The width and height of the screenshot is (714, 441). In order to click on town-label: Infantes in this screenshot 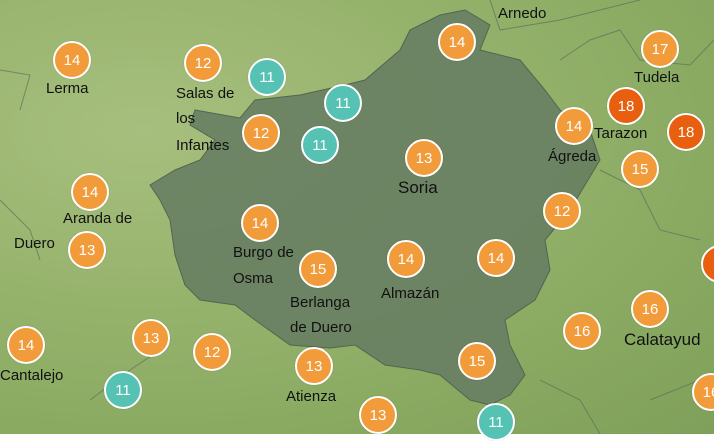, I will do `click(203, 145)`.